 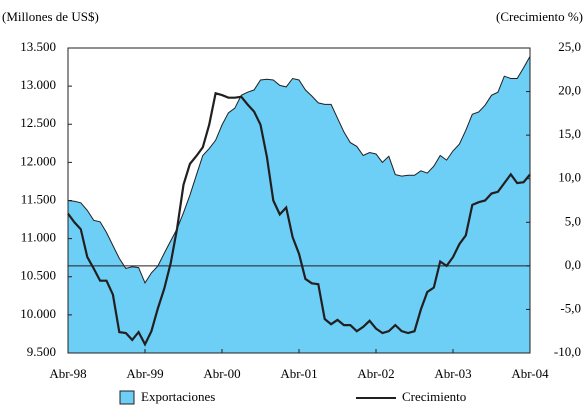 I want to click on y-tick-label: 13.000, so click(x=38, y=84).